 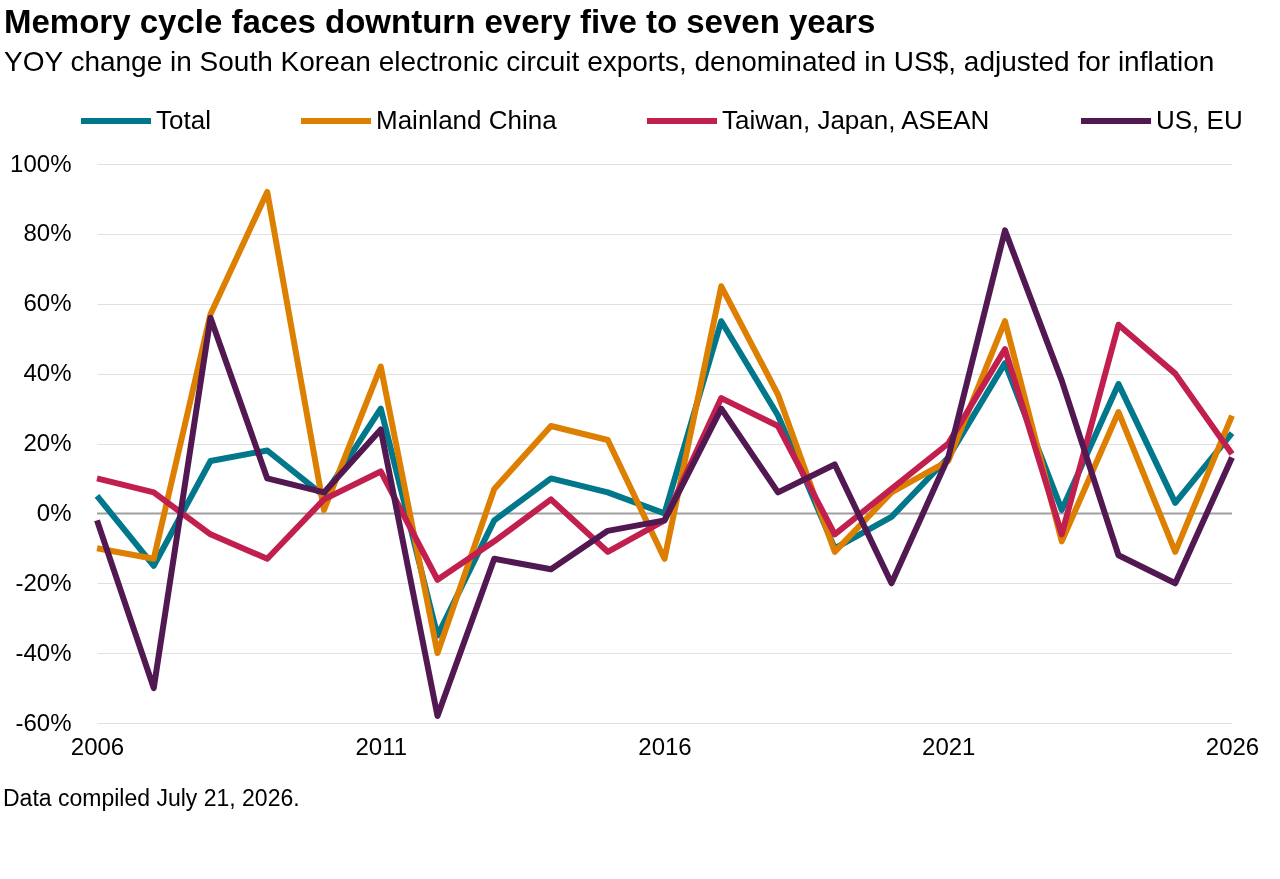 I want to click on x-tick-label: 2021, so click(x=949, y=746).